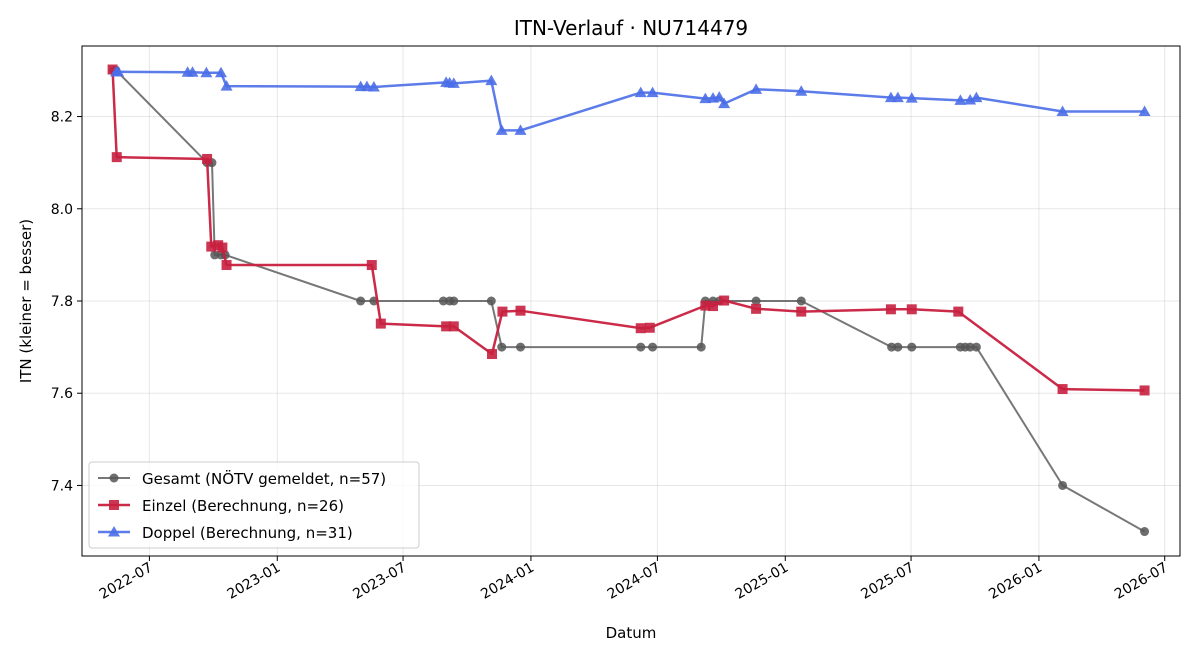 This screenshot has height=660, width=1200. What do you see at coordinates (379, 581) in the screenshot?
I see `x-tick-label: 2023-07` at bounding box center [379, 581].